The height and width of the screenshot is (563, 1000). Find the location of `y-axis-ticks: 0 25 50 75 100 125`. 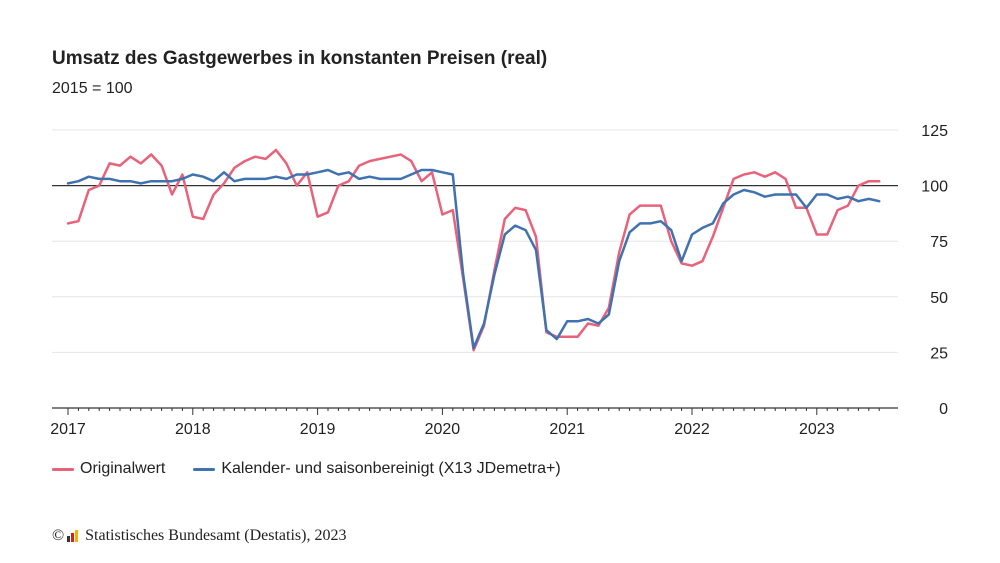

y-axis-ticks: 0 25 50 75 100 125 is located at coordinates (934, 270).